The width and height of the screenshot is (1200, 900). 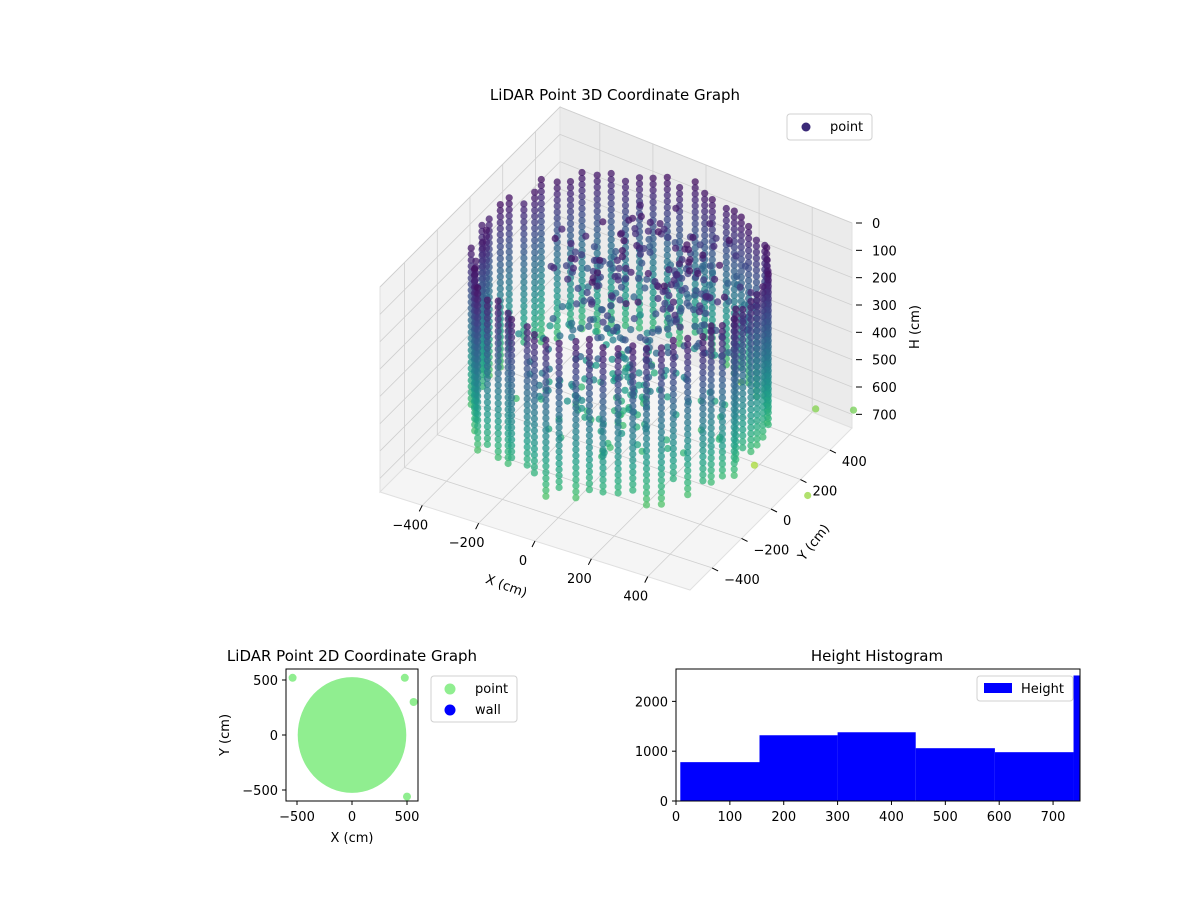 What do you see at coordinates (720, 781) in the screenshot?
I see `histogram-bar` at bounding box center [720, 781].